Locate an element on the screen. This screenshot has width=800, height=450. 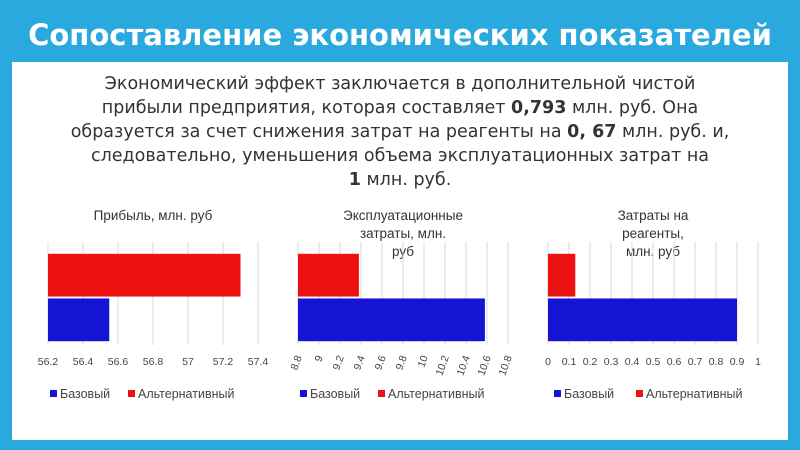
x-tick-label: 8.8 is located at coordinates (297, 363).